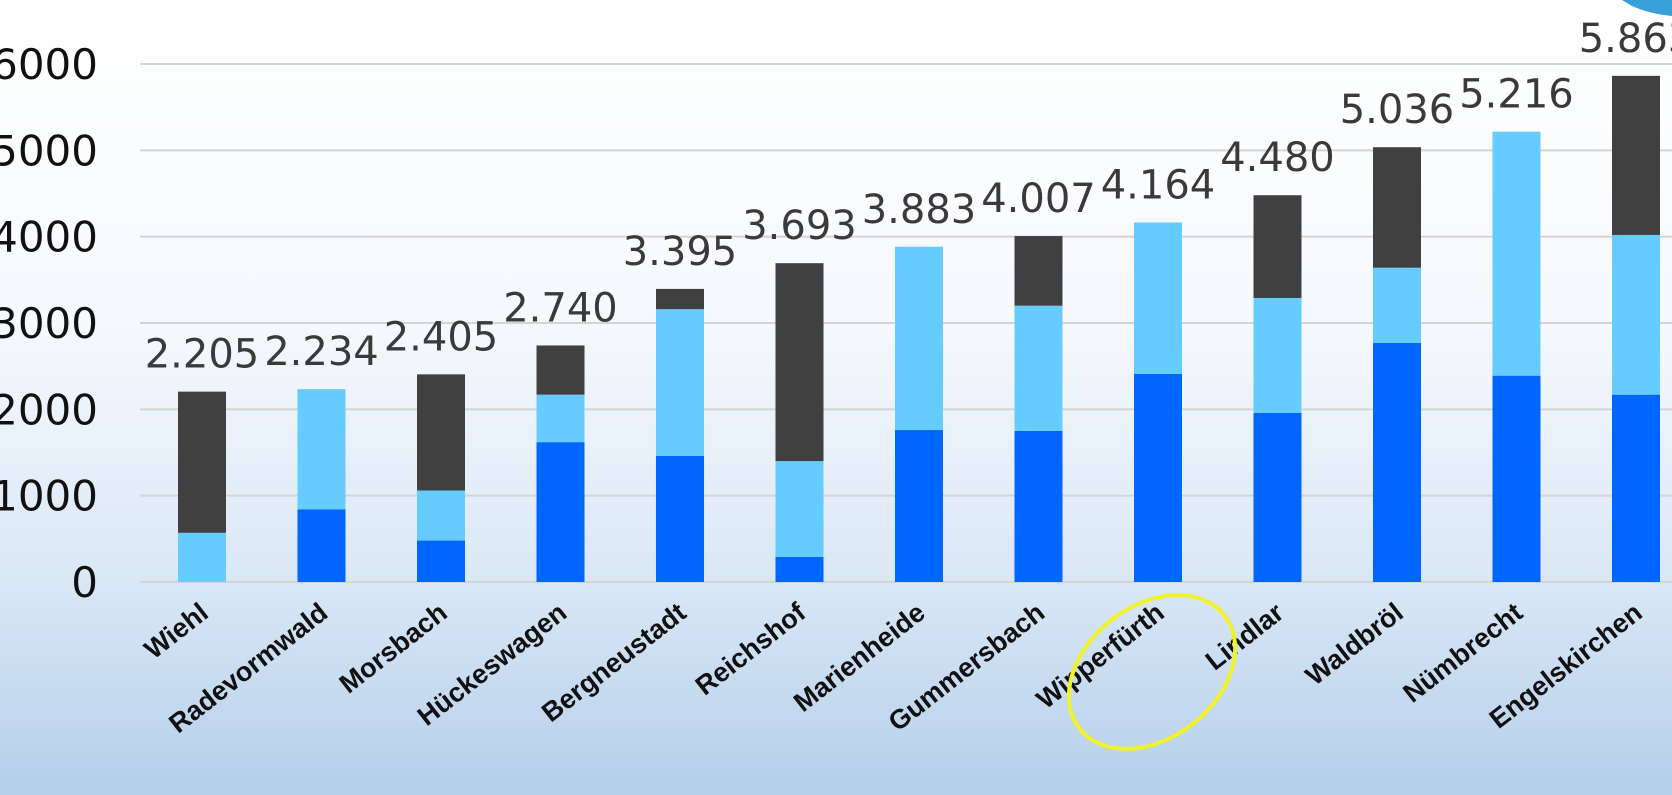 The image size is (1672, 795). What do you see at coordinates (84, 582) in the screenshot?
I see `y-tick-label: 0` at bounding box center [84, 582].